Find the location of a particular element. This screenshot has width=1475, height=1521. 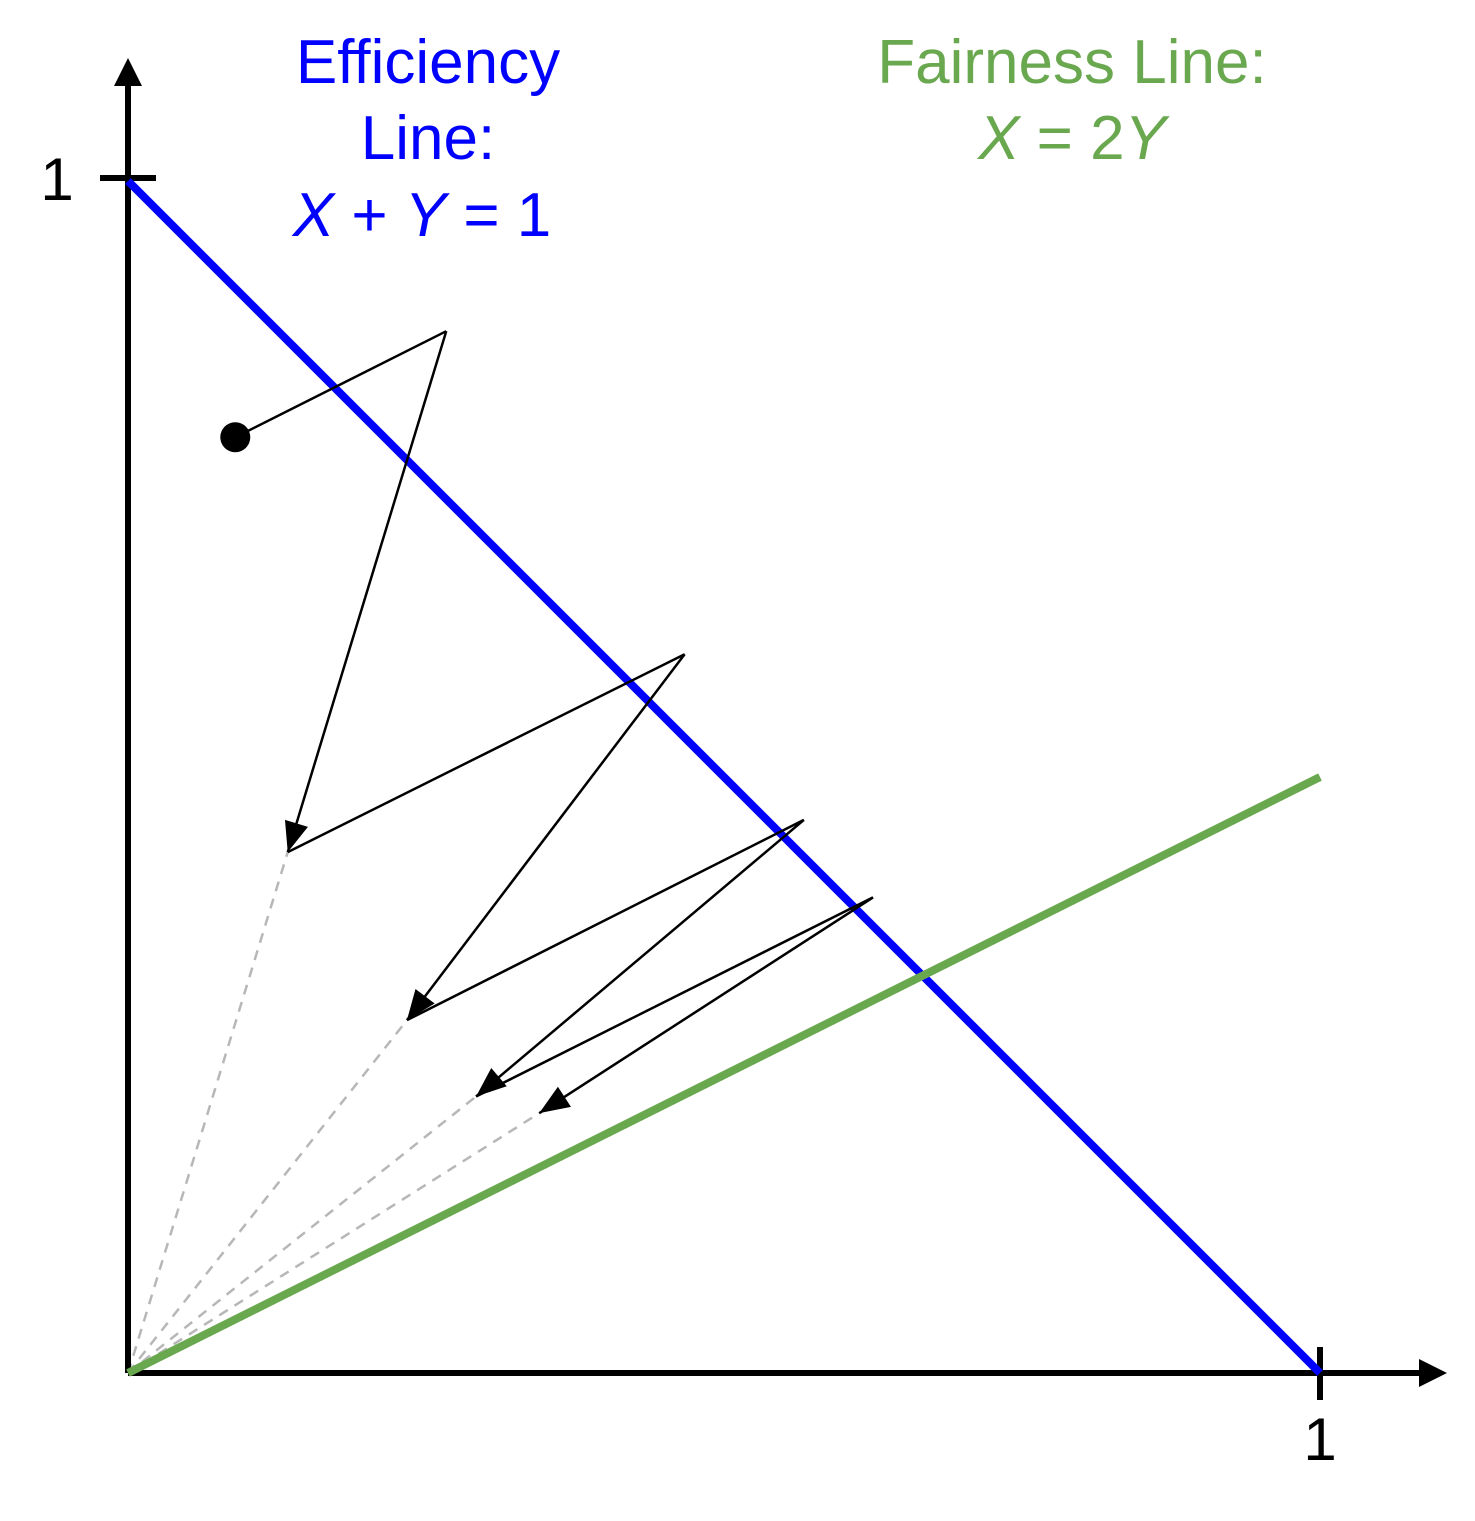

efficiency-eq-rhs: = 1 is located at coordinates (498, 215).